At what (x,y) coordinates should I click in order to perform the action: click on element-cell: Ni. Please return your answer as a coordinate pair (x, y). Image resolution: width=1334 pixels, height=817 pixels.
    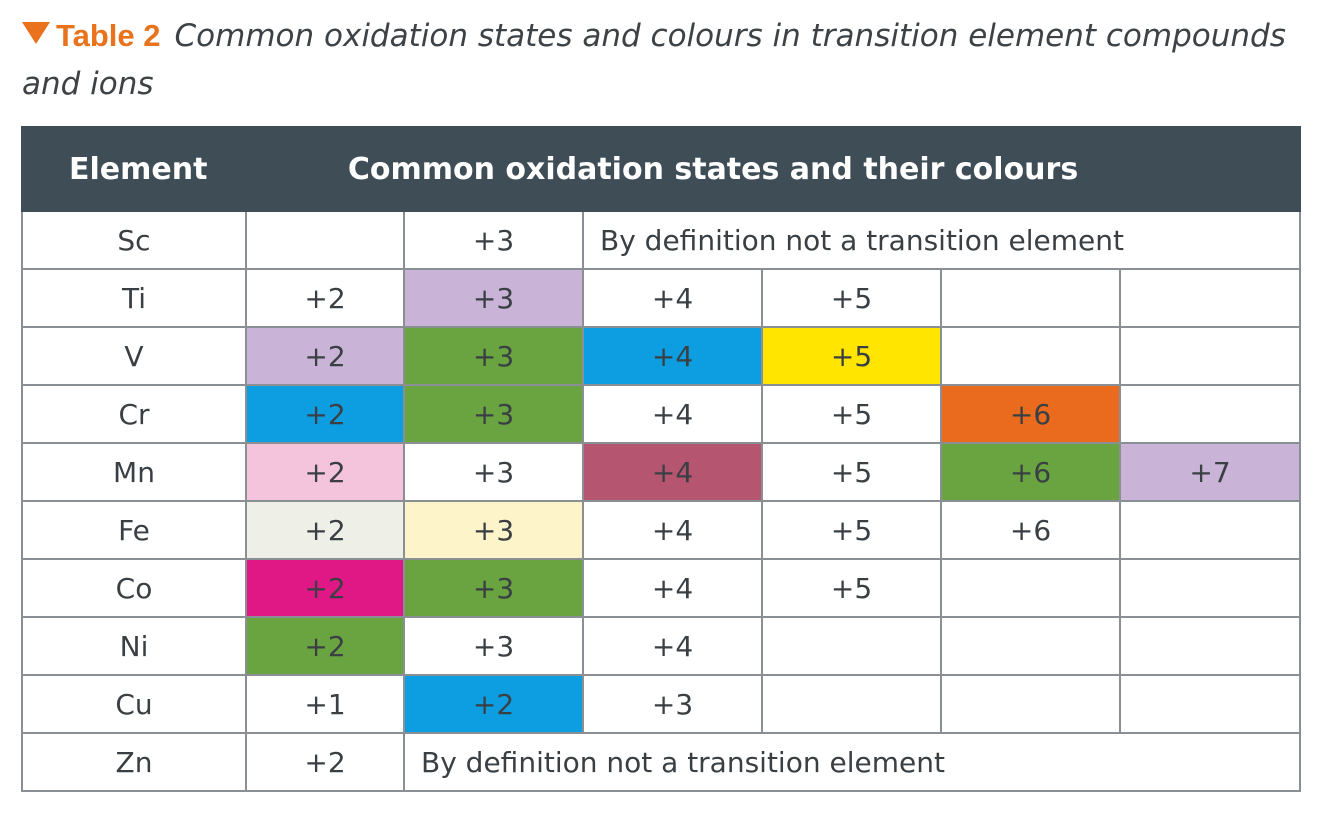
    Looking at the image, I should click on (134, 646).